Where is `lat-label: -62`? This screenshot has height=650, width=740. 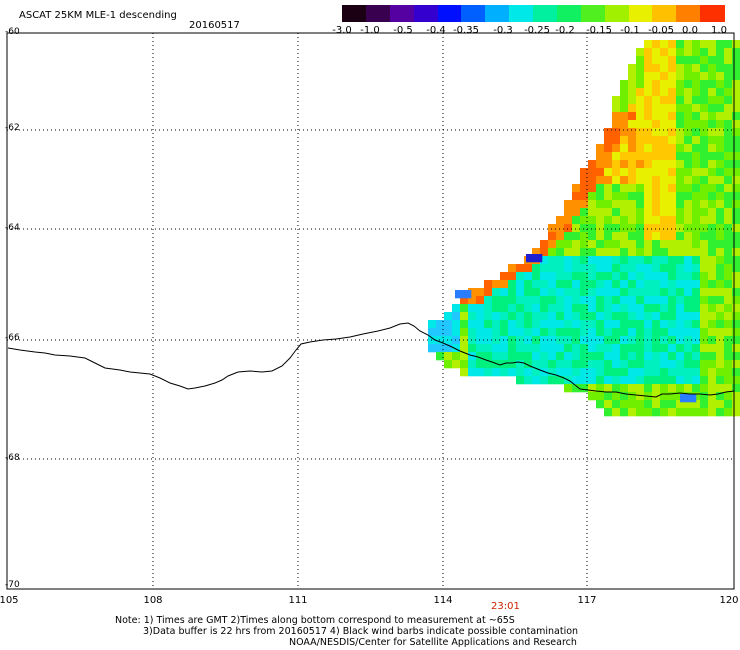 lat-label: -62 is located at coordinates (12, 128).